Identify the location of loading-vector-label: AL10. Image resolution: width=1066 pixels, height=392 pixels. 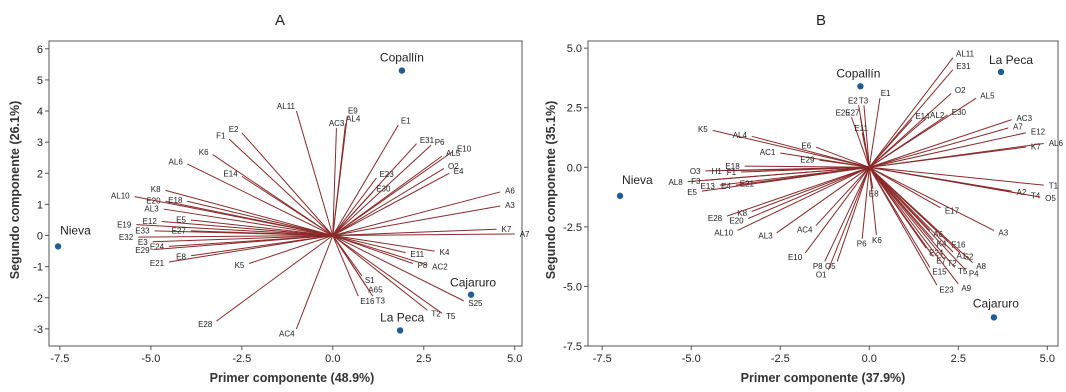
(120, 196).